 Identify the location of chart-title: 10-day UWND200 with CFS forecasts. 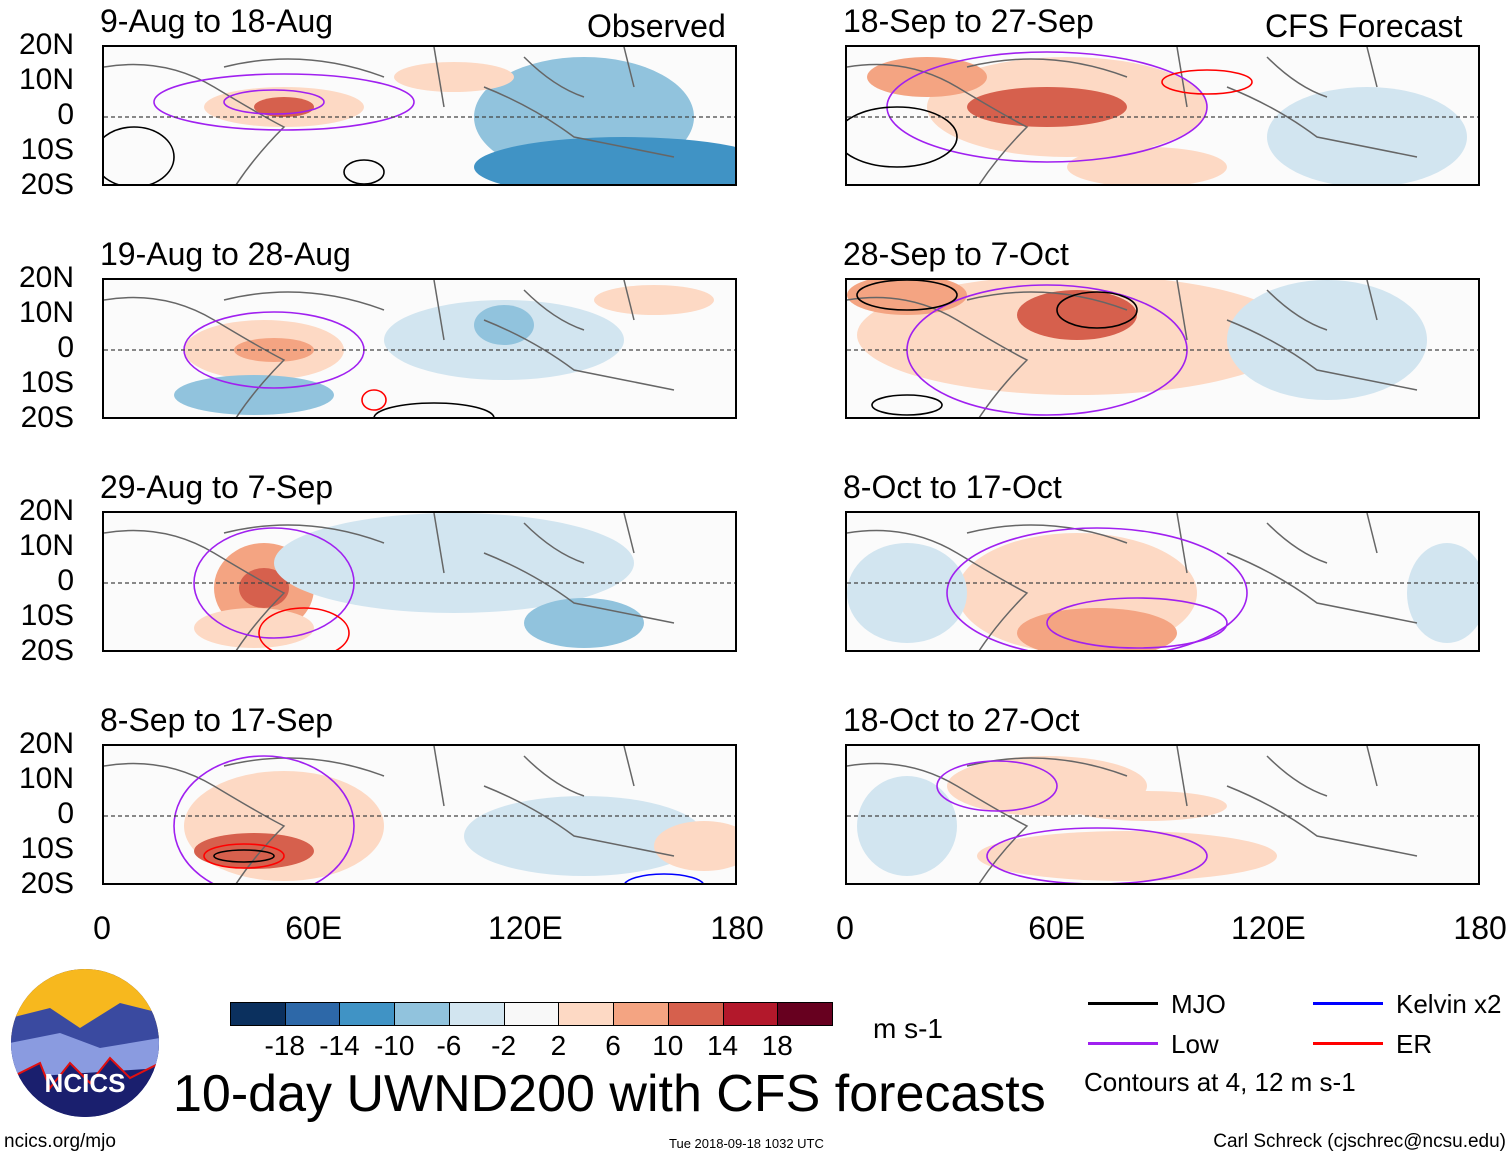
(609, 1094).